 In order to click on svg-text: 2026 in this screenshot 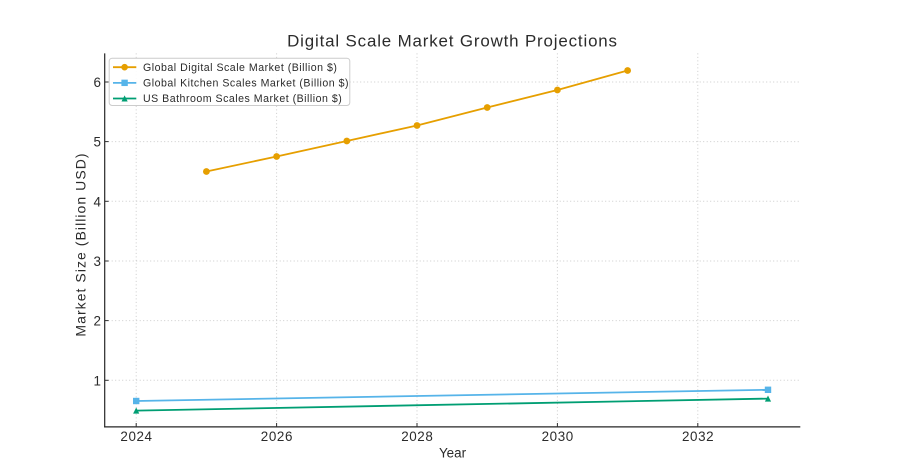, I will do `click(277, 436)`.